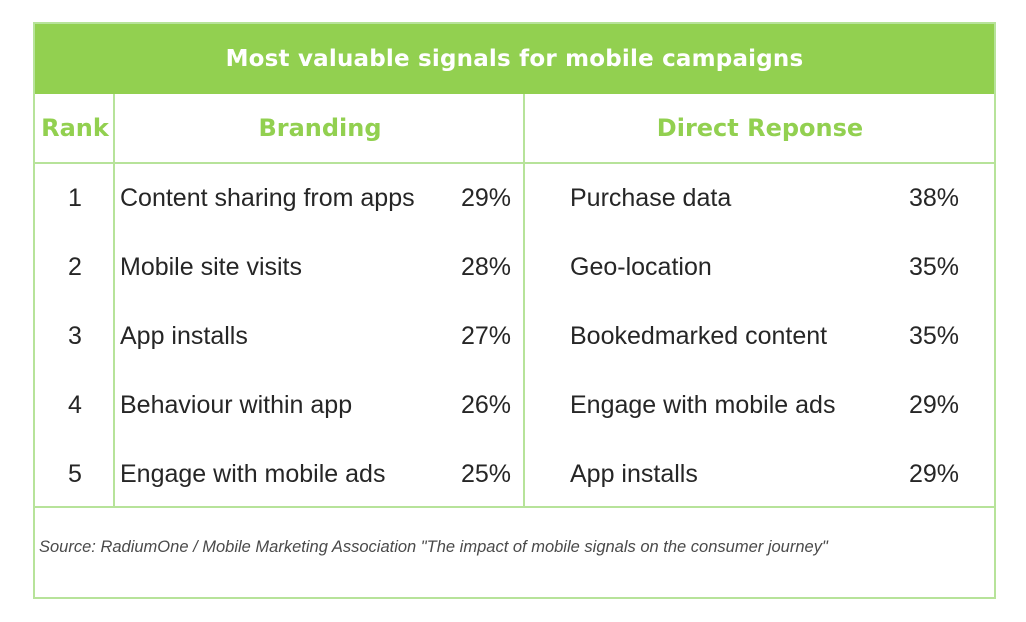 This screenshot has height=622, width=1026. Describe the element at coordinates (236, 405) in the screenshot. I see `branding-signal-label: Behaviour within app` at that location.